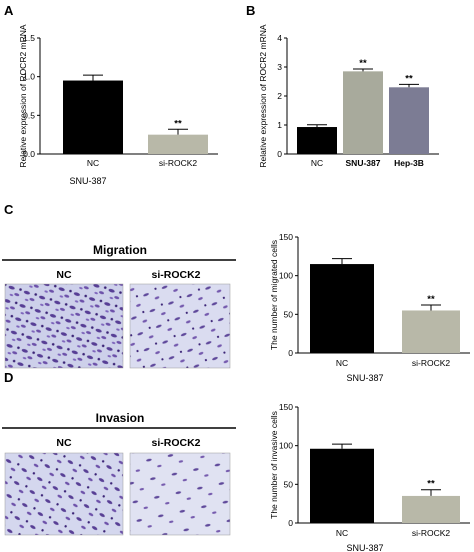  I want to click on chart-a-significance: **, so click(178, 123).